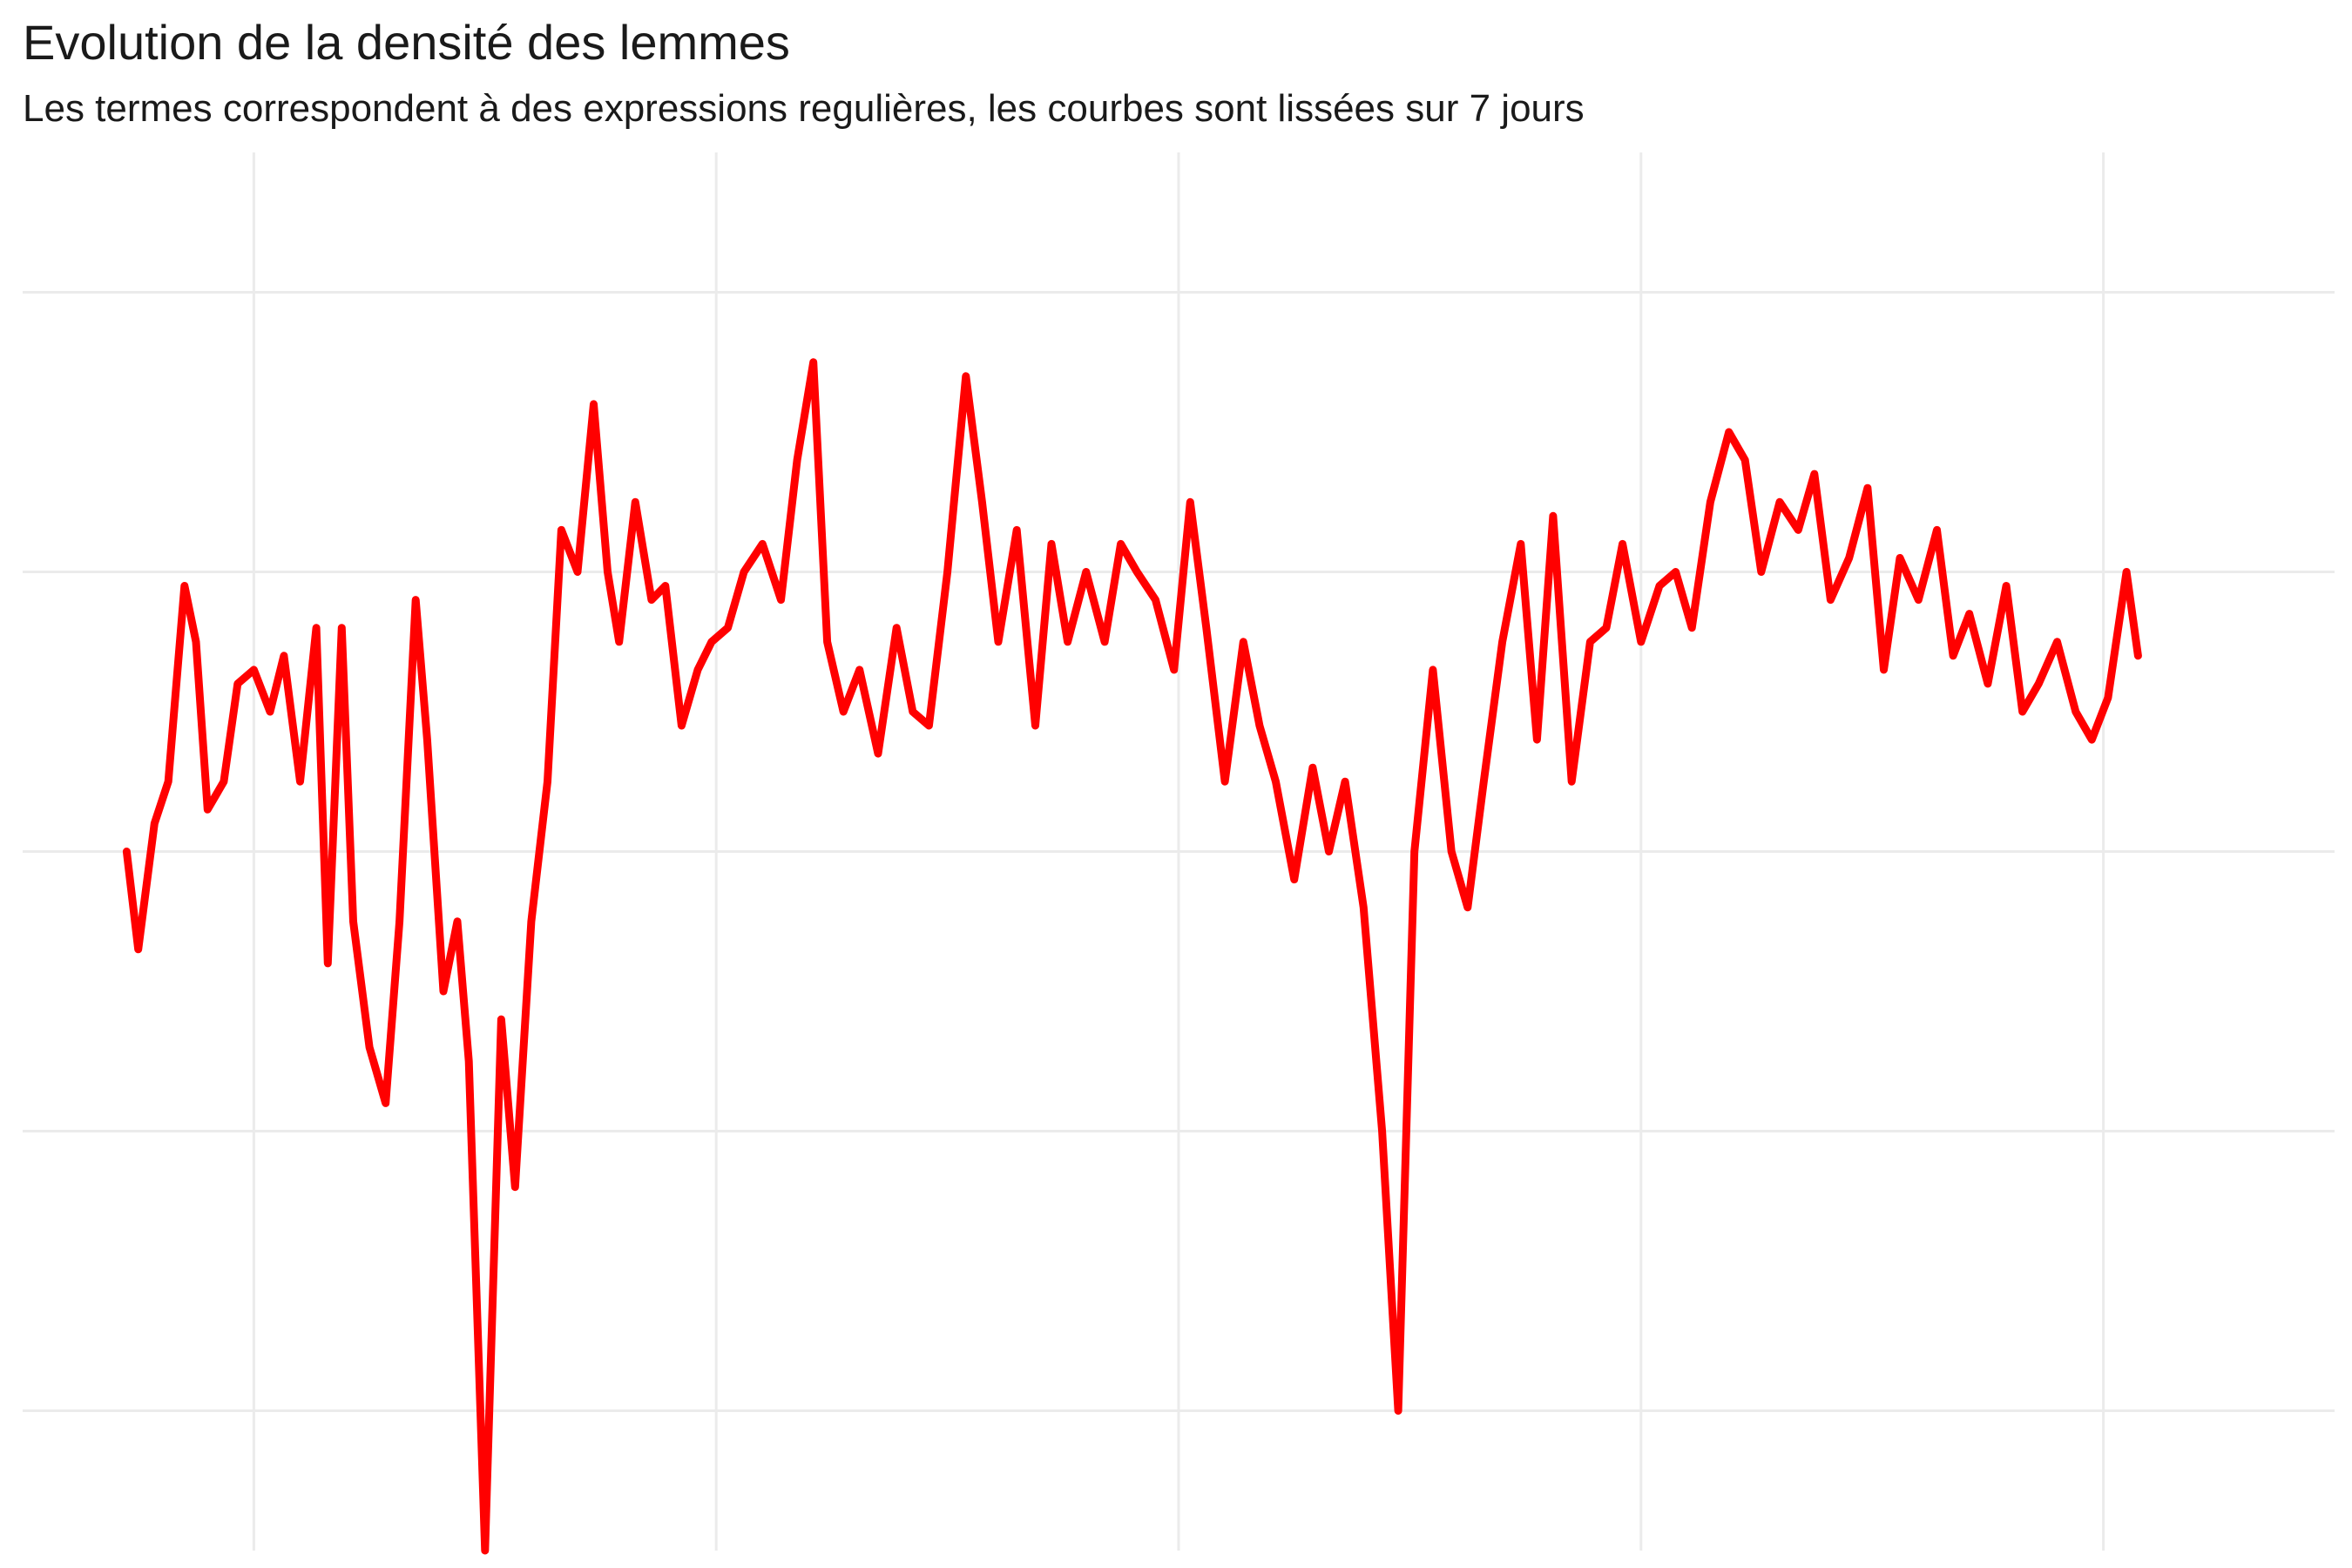  What do you see at coordinates (406, 42) in the screenshot?
I see `chart-title: Evolution de la densité des lemmes` at bounding box center [406, 42].